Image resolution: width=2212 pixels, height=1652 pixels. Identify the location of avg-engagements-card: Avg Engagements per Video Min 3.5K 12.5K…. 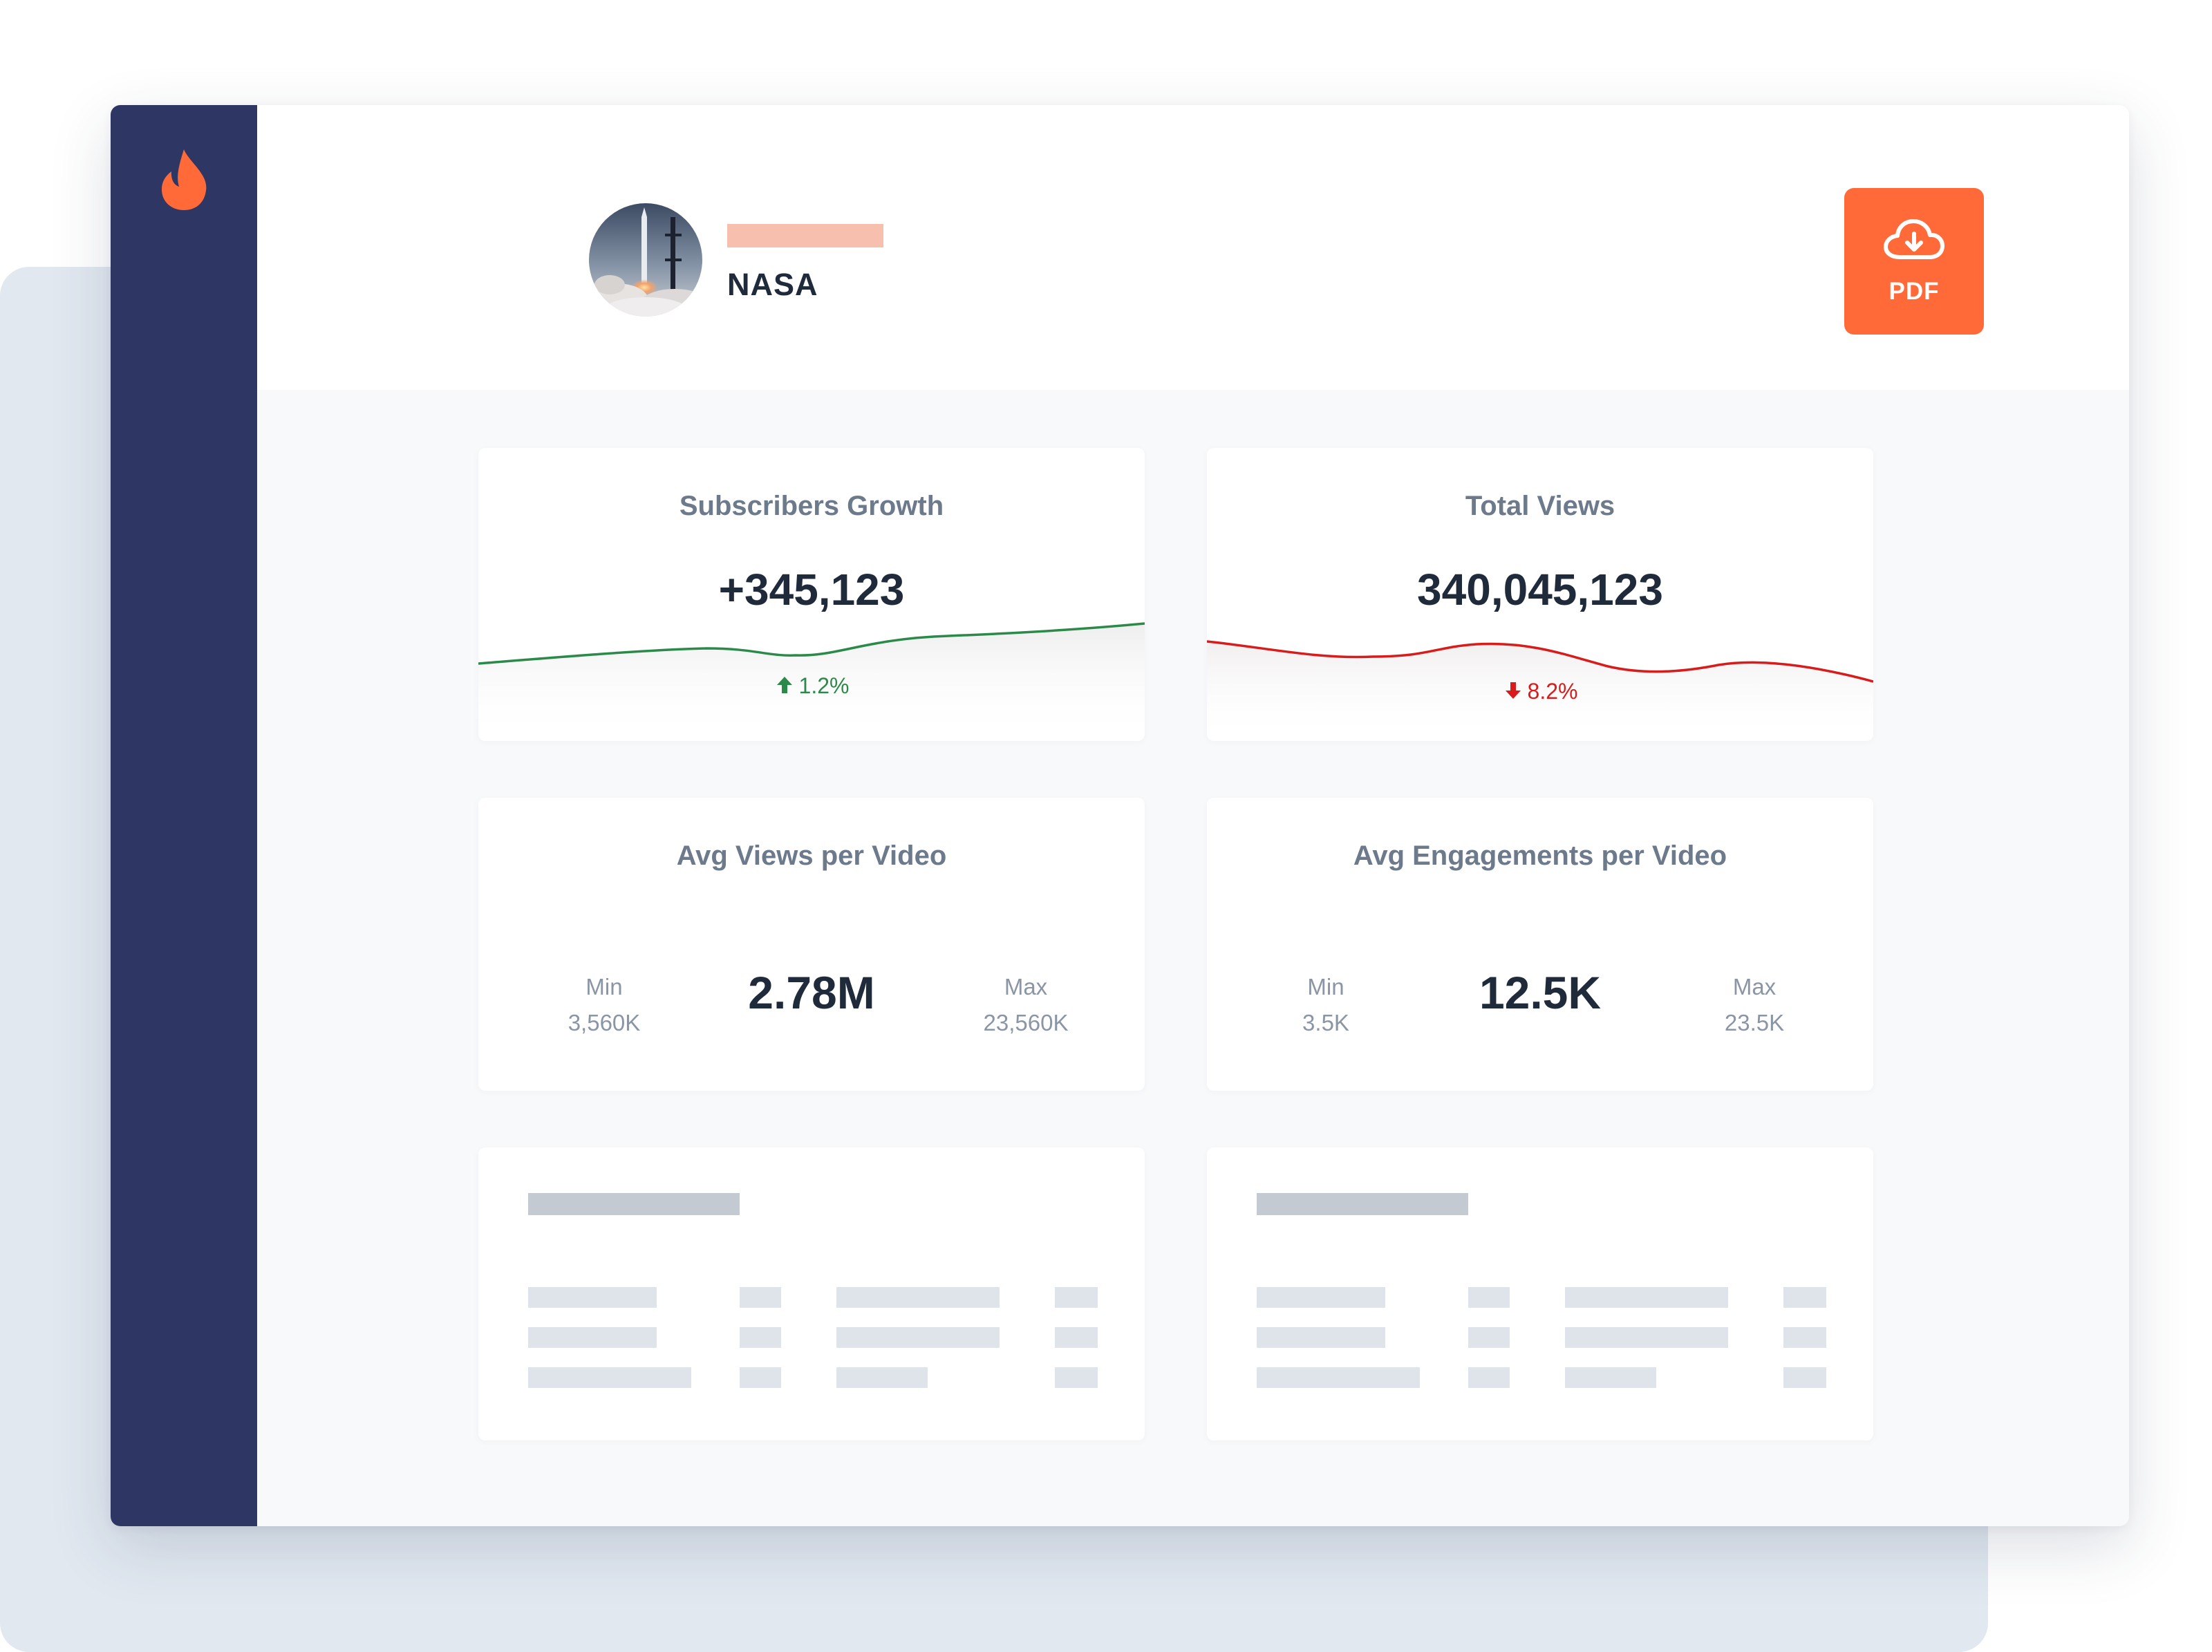
(1540, 945).